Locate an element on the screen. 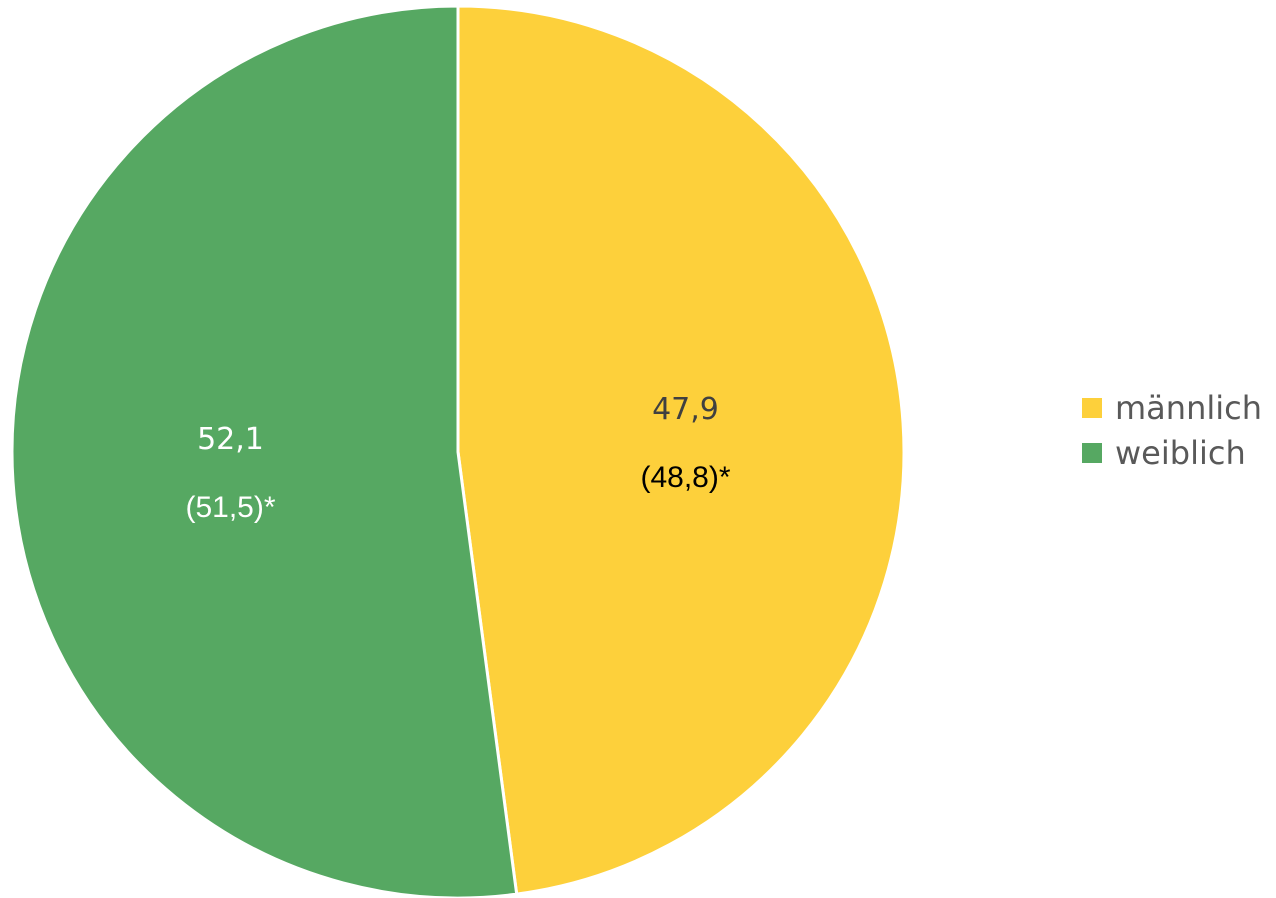 This screenshot has height=898, width=1276. pie-labels: 47,9 (48,8)* 52,1 (51,5)* is located at coordinates (457, 458).